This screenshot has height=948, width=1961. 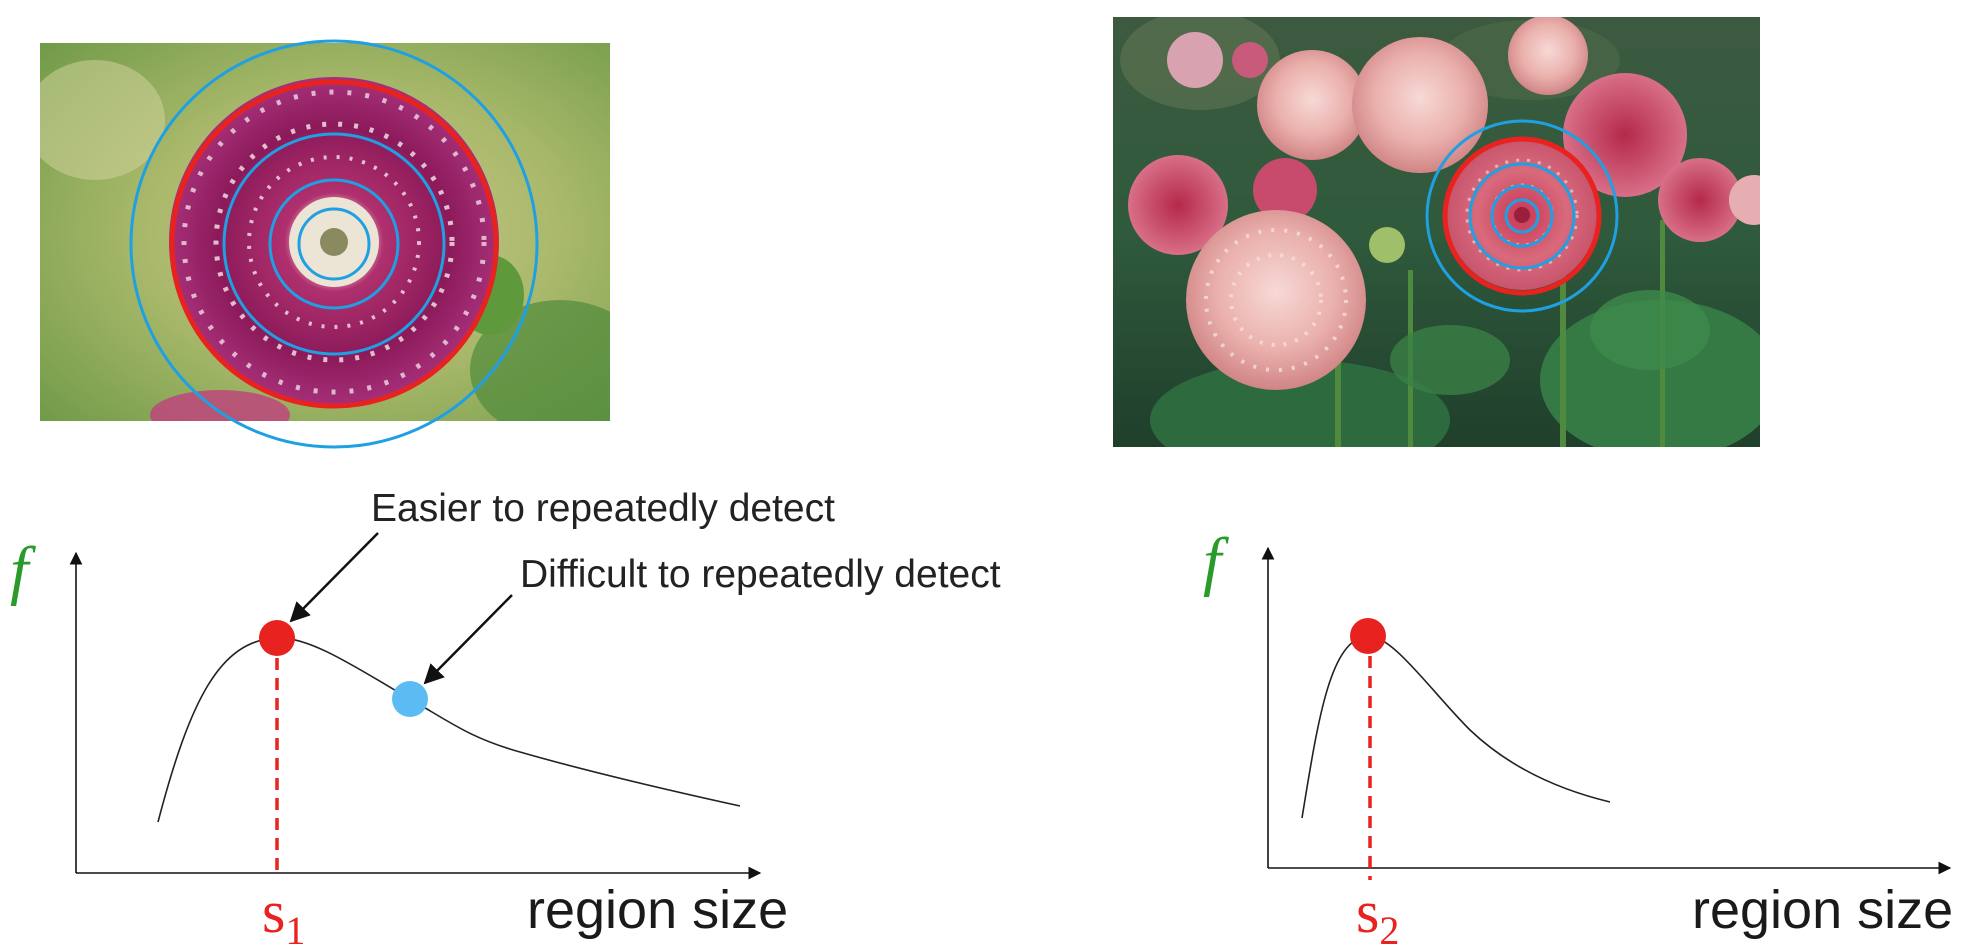 What do you see at coordinates (410, 699) in the screenshot?
I see `left-blue-point` at bounding box center [410, 699].